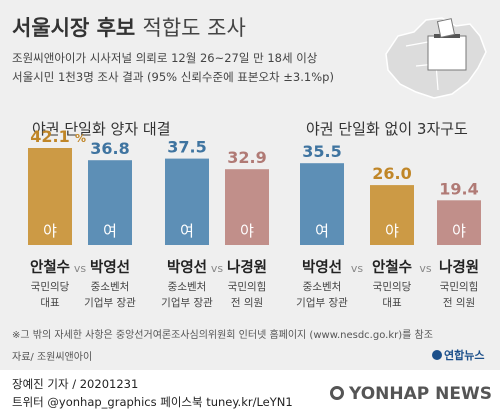  What do you see at coordinates (165, 58) in the screenshot?
I see `survey-desc-line1: 조원씨앤아이가 시사저널 의뢰로 12월 26~27일 만 18세 이상` at bounding box center [165, 58].